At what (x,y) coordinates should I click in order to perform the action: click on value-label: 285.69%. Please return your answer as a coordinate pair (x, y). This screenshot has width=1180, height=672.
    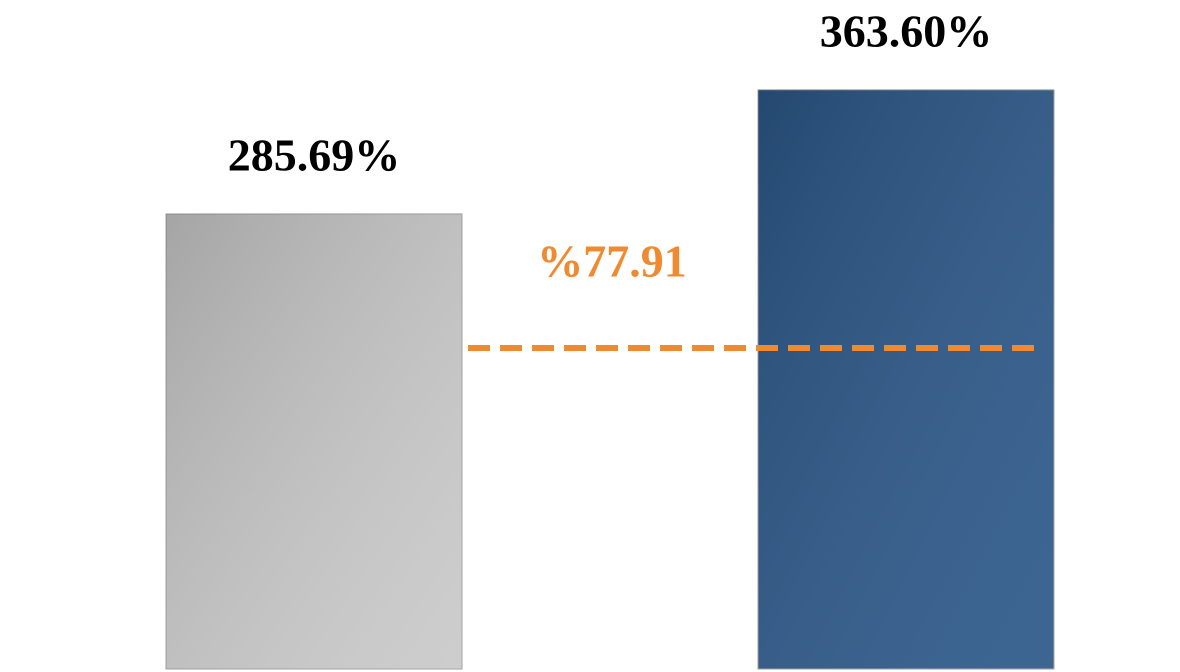
    Looking at the image, I should click on (314, 154).